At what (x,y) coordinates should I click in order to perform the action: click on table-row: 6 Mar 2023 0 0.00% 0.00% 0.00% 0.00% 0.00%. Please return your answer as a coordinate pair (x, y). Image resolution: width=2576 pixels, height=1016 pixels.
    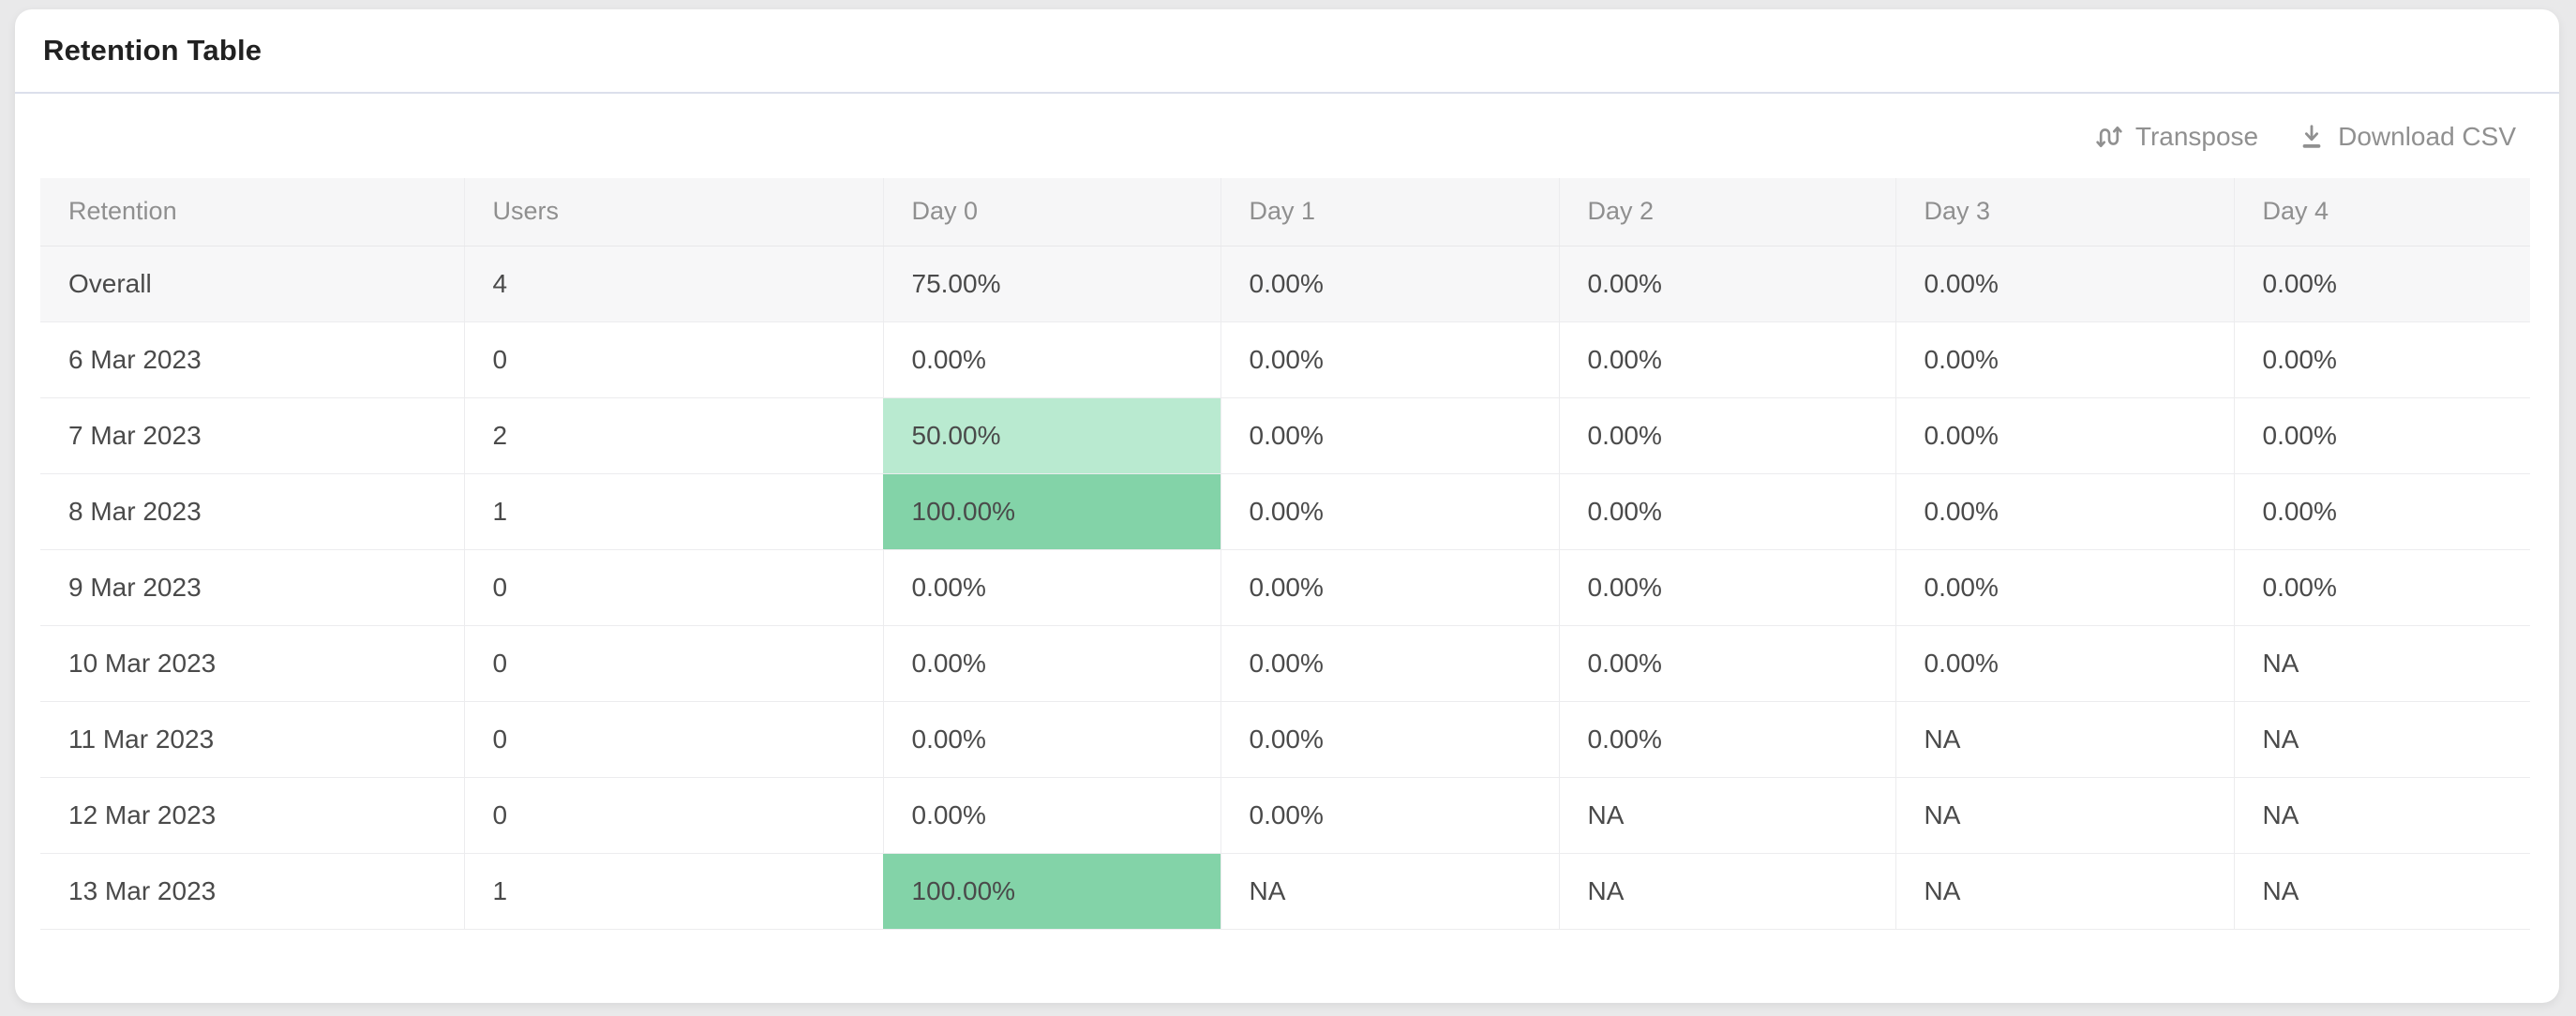
    Looking at the image, I should click on (1285, 359).